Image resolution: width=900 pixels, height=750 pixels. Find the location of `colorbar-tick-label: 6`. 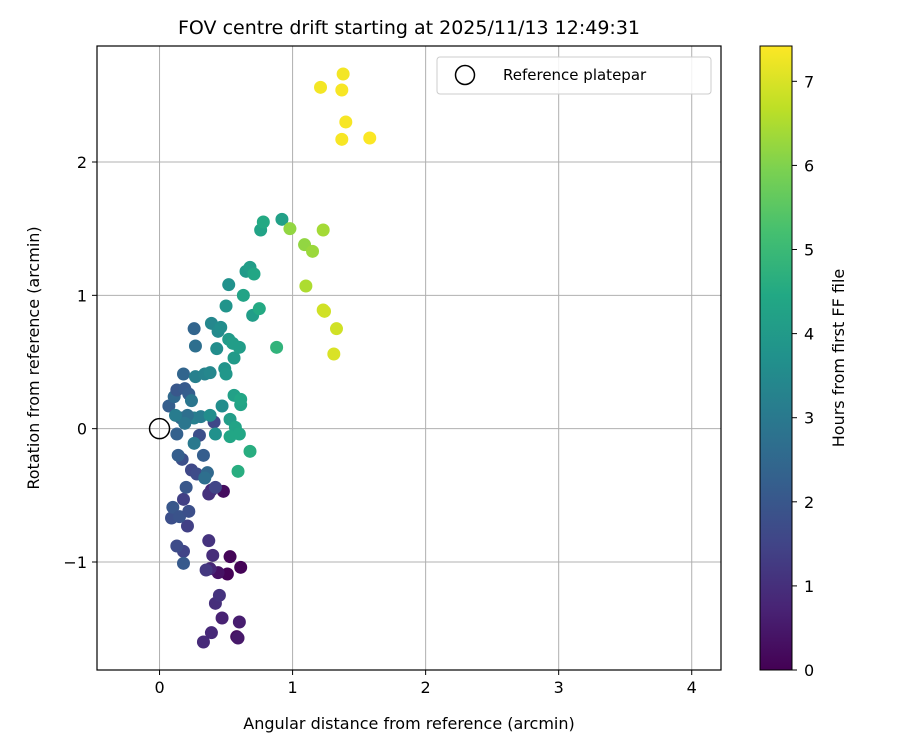

colorbar-tick-label: 6 is located at coordinates (809, 165).